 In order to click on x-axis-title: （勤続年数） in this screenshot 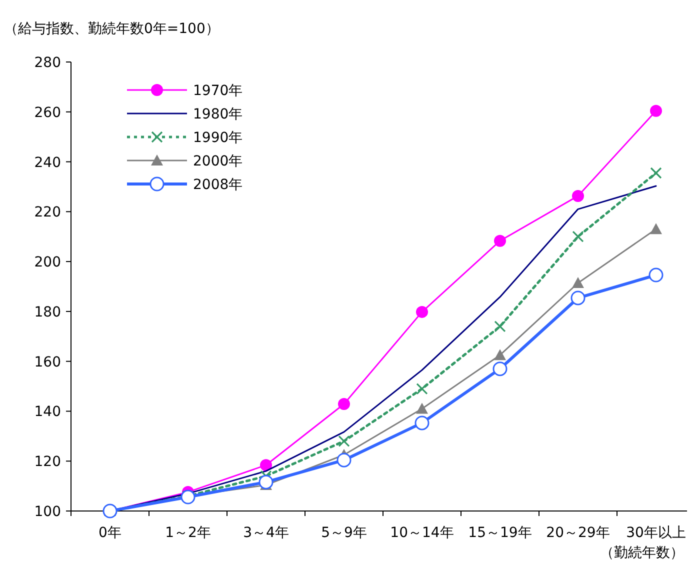, I will do `click(642, 553)`.